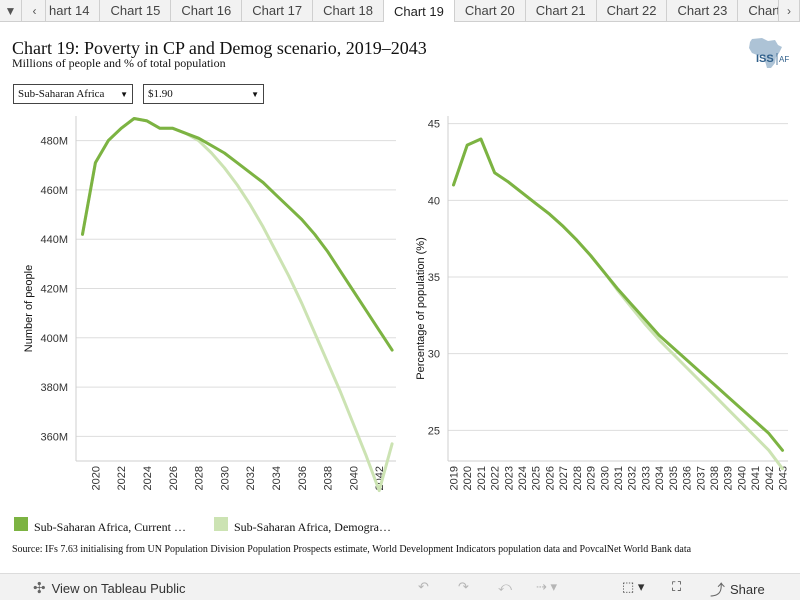  What do you see at coordinates (203, 94) in the screenshot?
I see `threshold-dropdown: $1.90 ▼` at bounding box center [203, 94].